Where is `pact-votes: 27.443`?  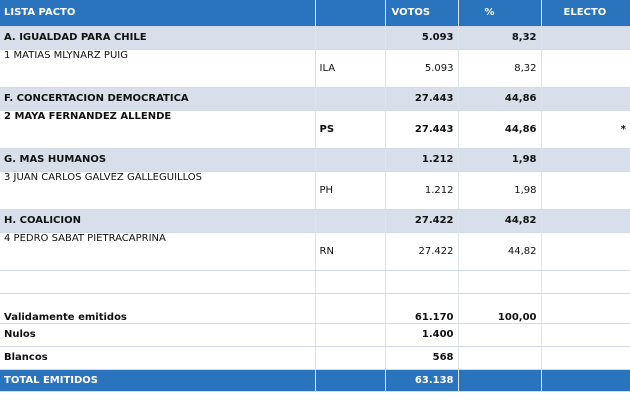 pact-votes: 27.443 is located at coordinates (422, 99).